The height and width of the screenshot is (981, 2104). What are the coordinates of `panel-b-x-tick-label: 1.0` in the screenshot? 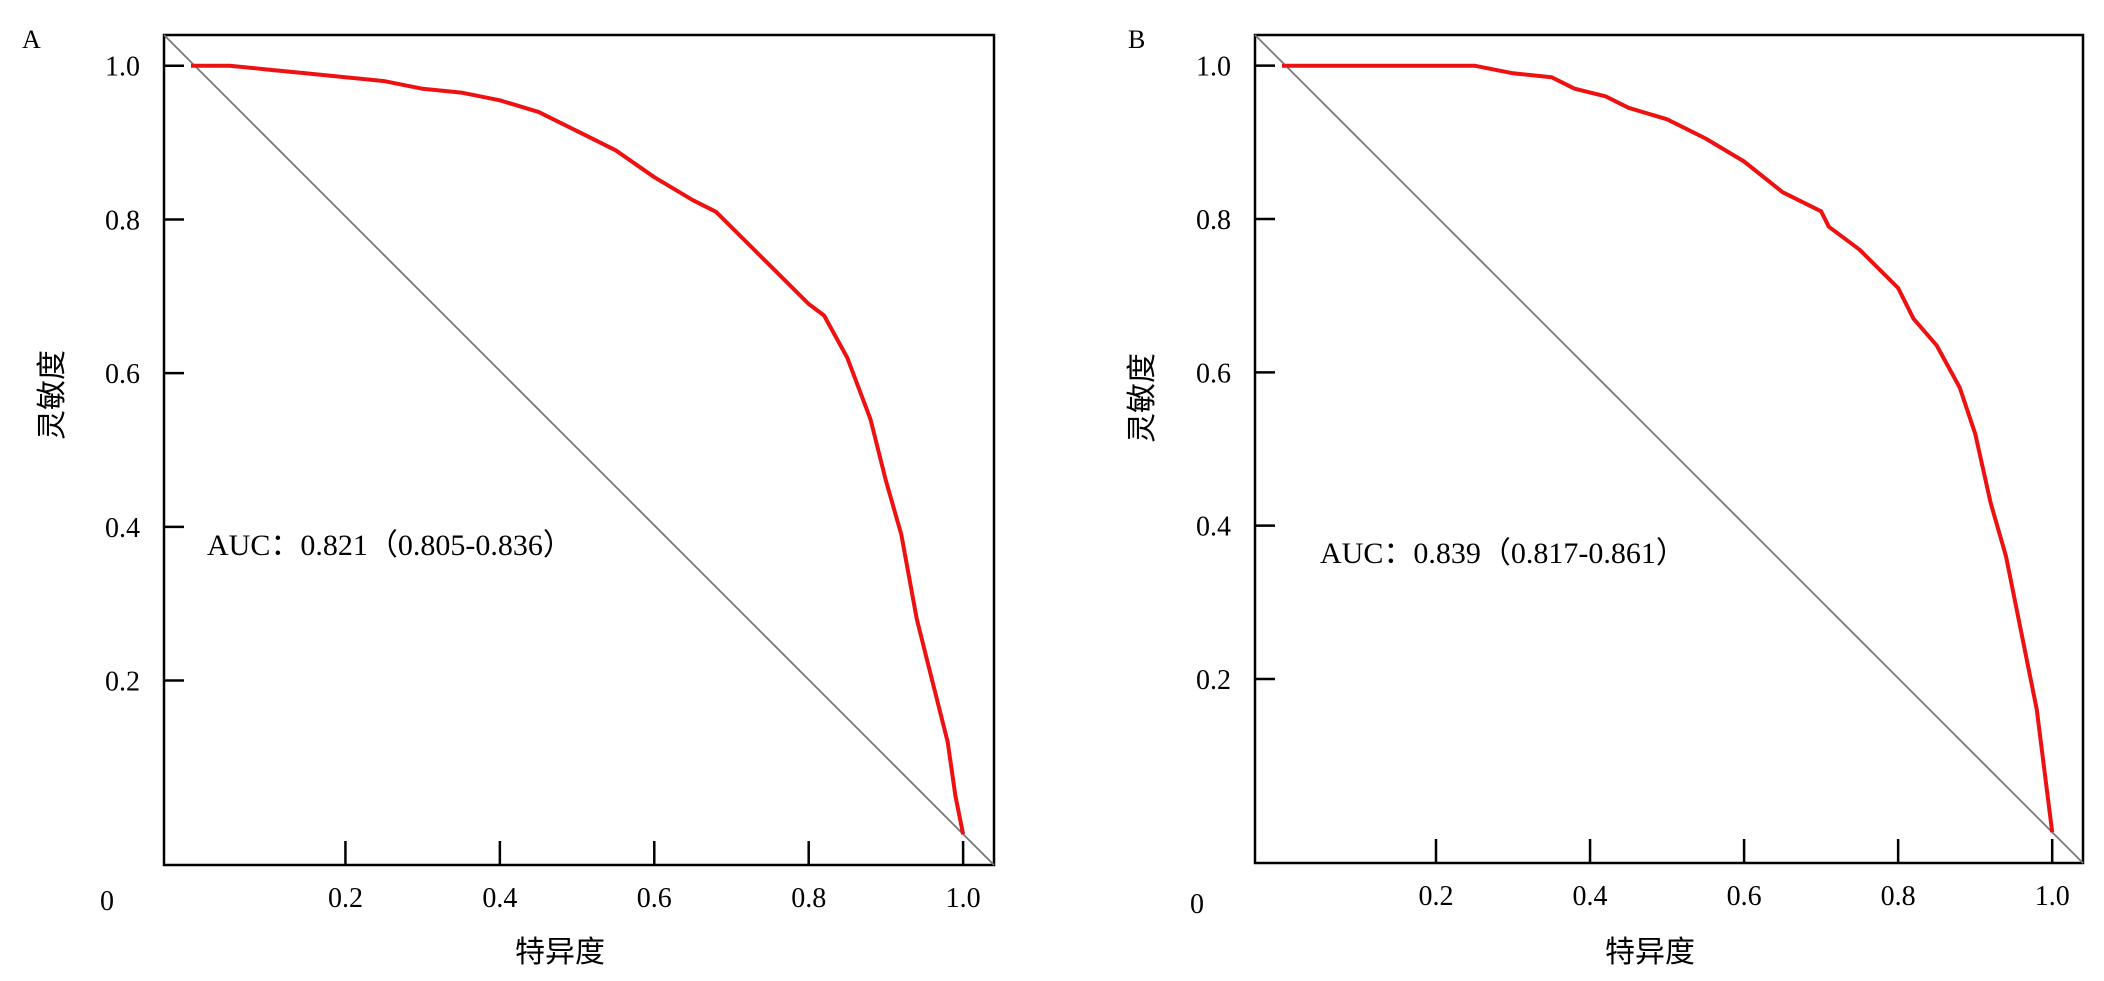 It's located at (2052, 896).